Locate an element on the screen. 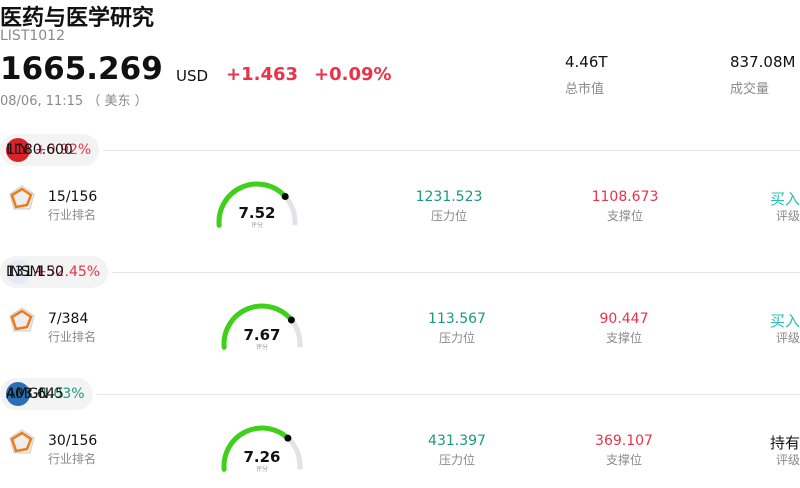 The height and width of the screenshot is (488, 800). score: 7.26 is located at coordinates (261, 457).